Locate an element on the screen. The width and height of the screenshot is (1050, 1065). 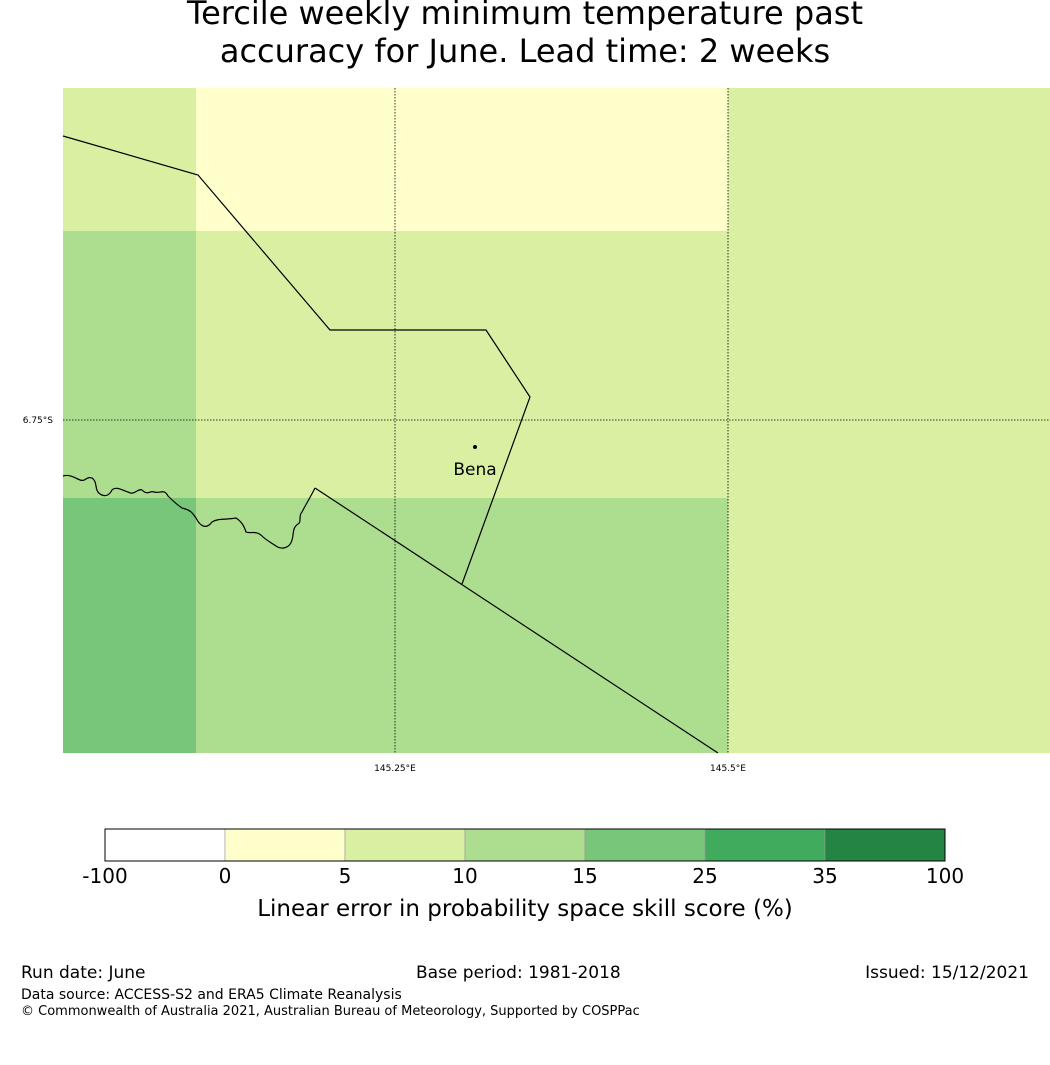
run-date: Run date: June is located at coordinates (83, 973).